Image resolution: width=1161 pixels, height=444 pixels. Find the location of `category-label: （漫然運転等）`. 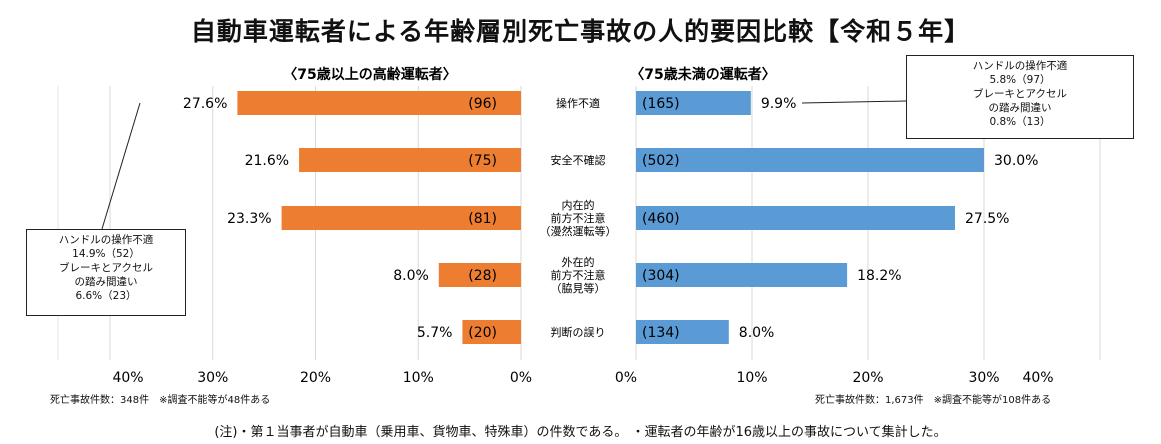

category-label: （漫然運転等） is located at coordinates (578, 231).